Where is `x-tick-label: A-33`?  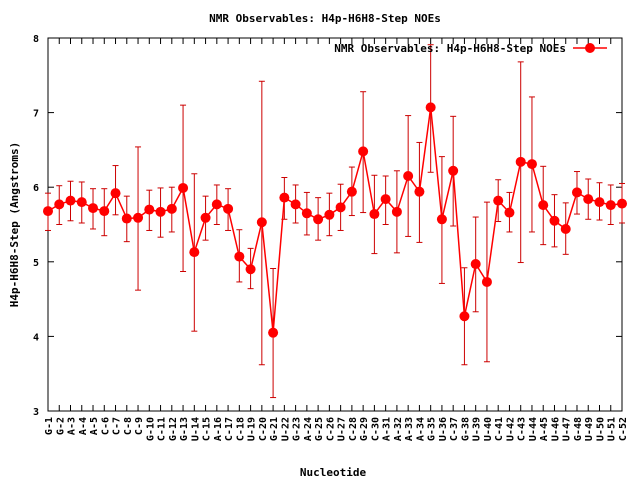 x-tick-label: A-33 is located at coordinates (409, 429).